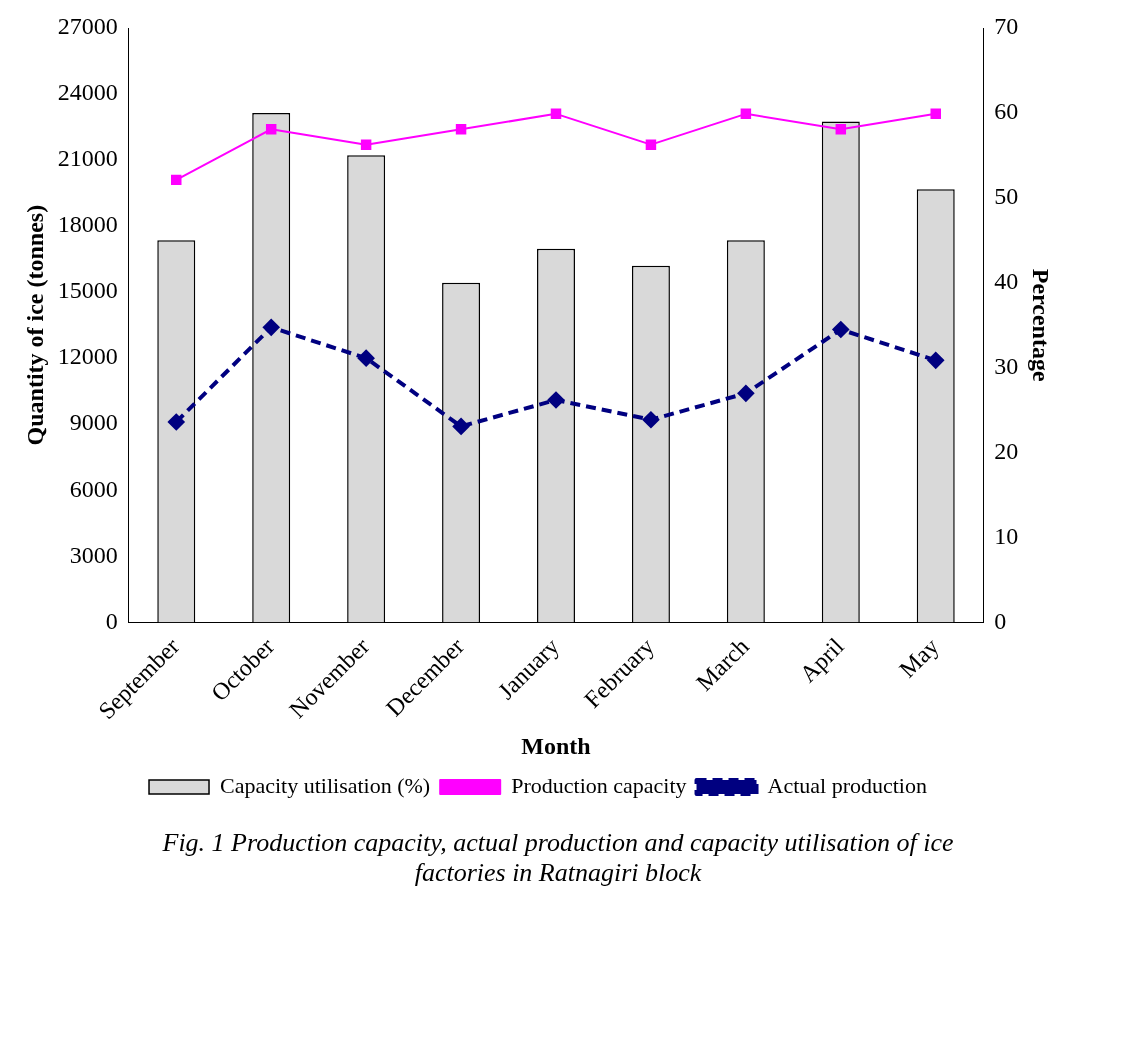 Image resolution: width=1132 pixels, height=1042 pixels. What do you see at coordinates (93, 422) in the screenshot?
I see `y-tick-label: 9000` at bounding box center [93, 422].